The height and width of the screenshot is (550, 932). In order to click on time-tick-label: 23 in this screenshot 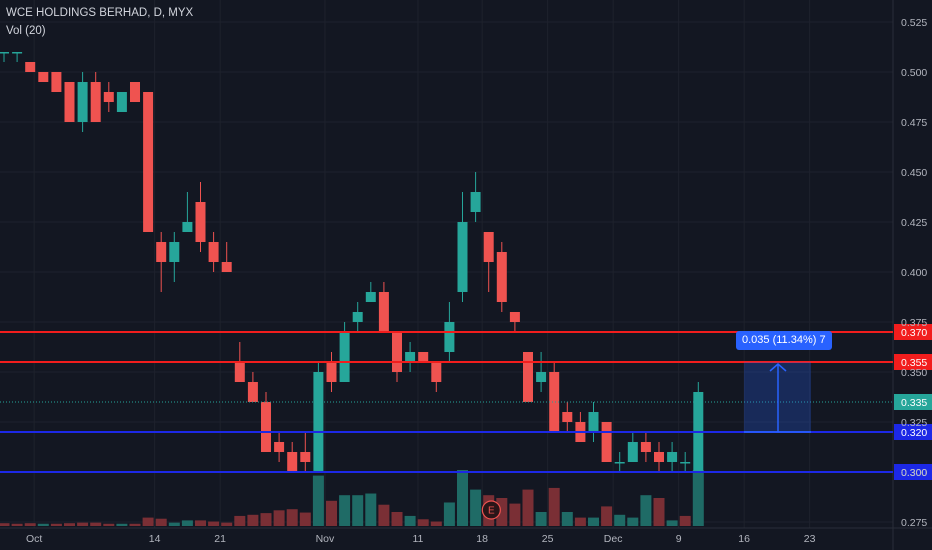, I will do `click(810, 539)`.